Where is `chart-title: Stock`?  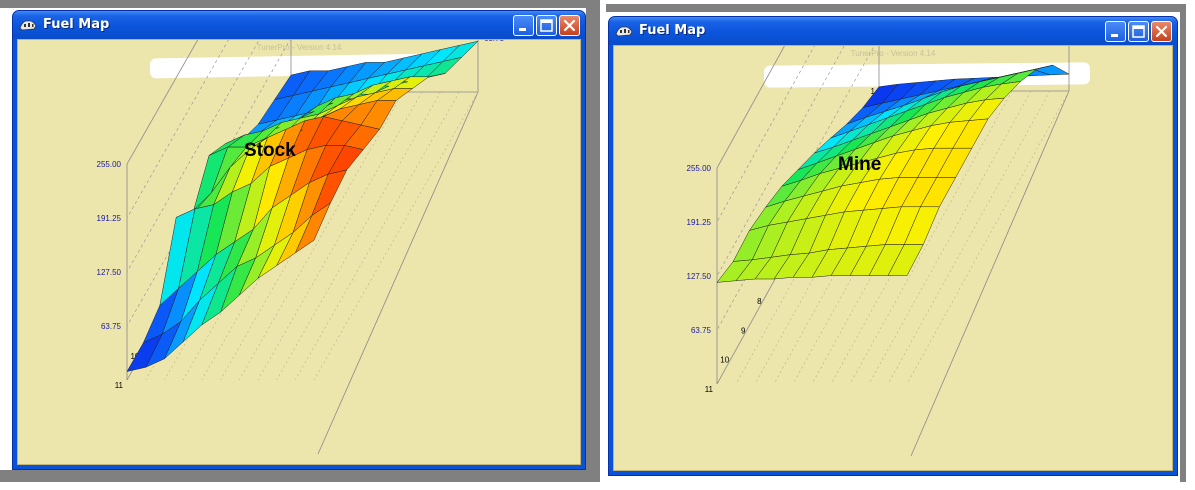 chart-title: Stock is located at coordinates (270, 150).